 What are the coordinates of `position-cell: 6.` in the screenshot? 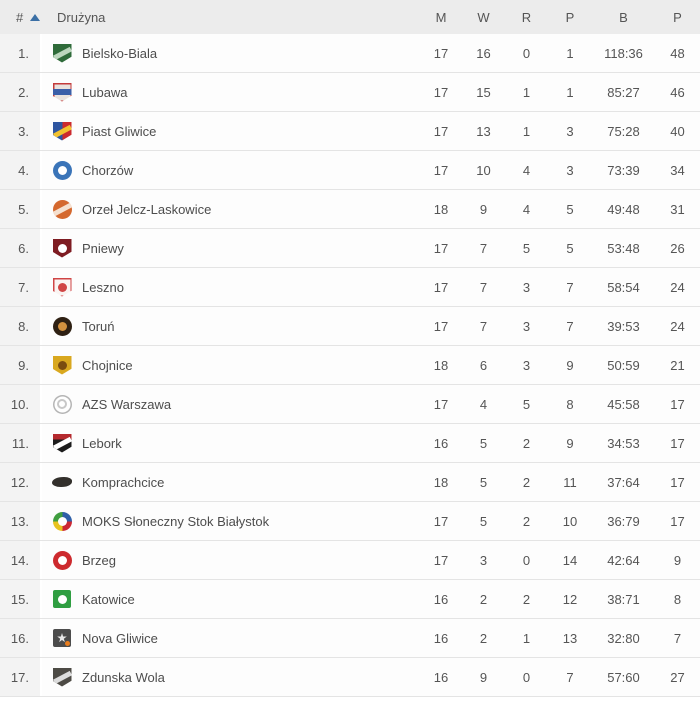 It's located at (21, 248).